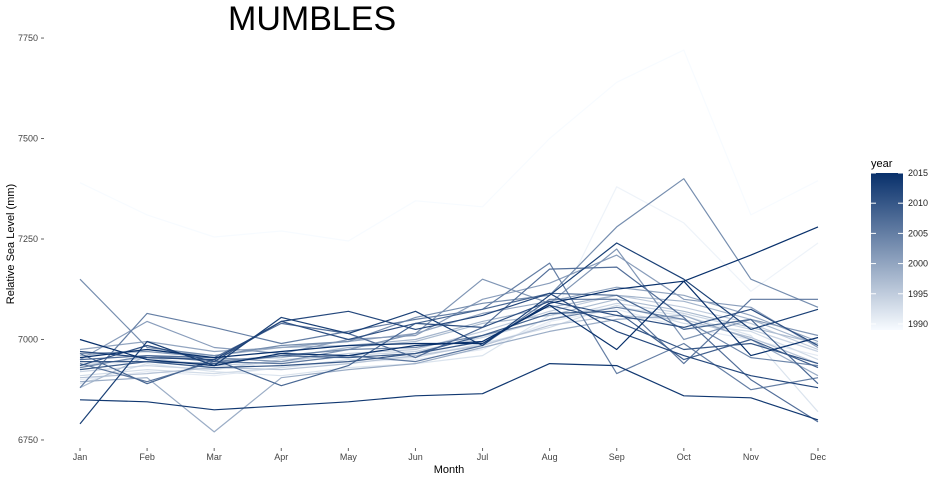 Image resolution: width=940 pixels, height=480 pixels. What do you see at coordinates (28, 38) in the screenshot?
I see `y-tick-label: 7750` at bounding box center [28, 38].